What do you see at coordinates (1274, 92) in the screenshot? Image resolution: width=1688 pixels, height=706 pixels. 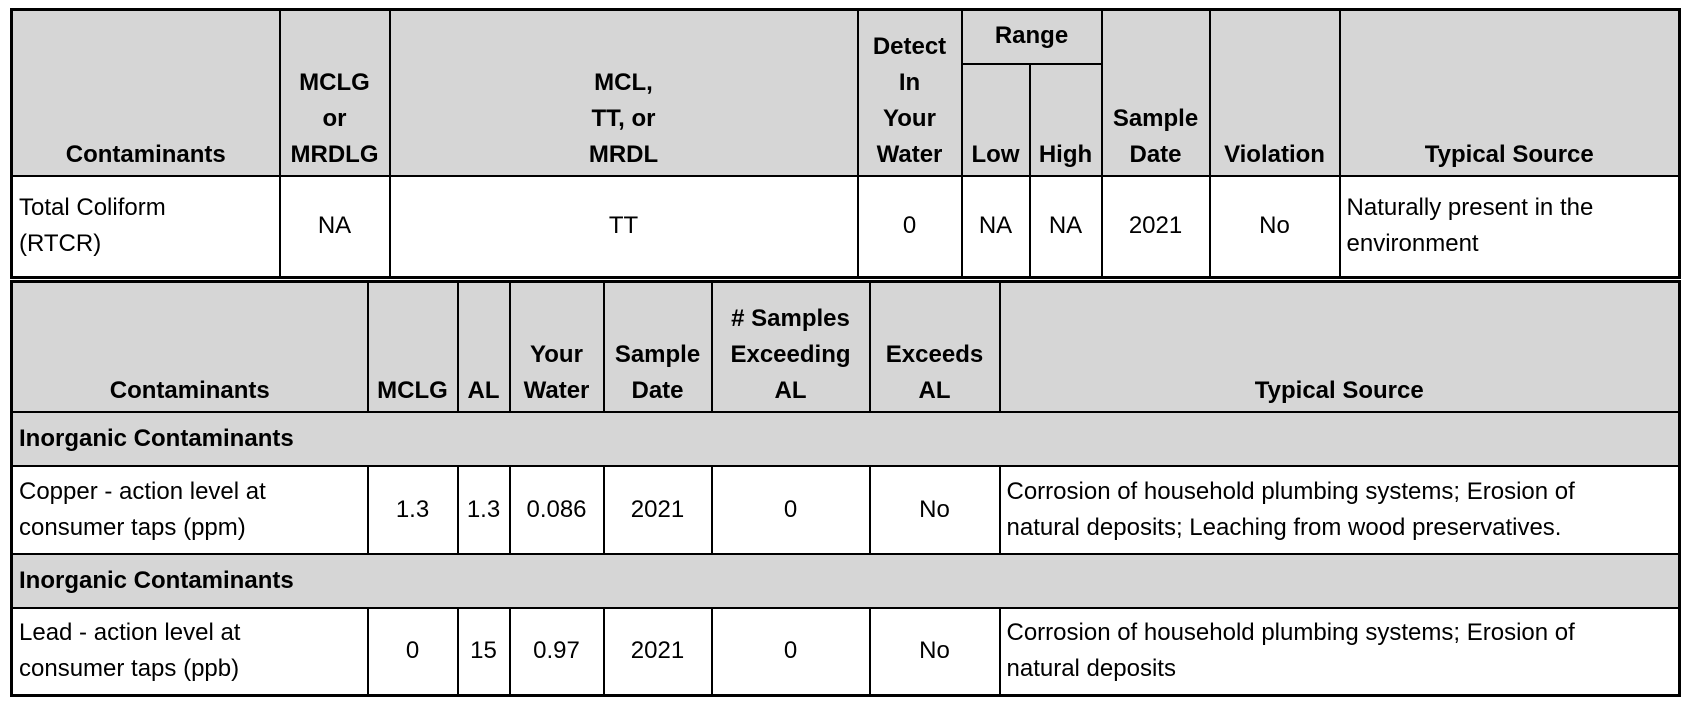 I see `header-violation: Violation` at bounding box center [1274, 92].